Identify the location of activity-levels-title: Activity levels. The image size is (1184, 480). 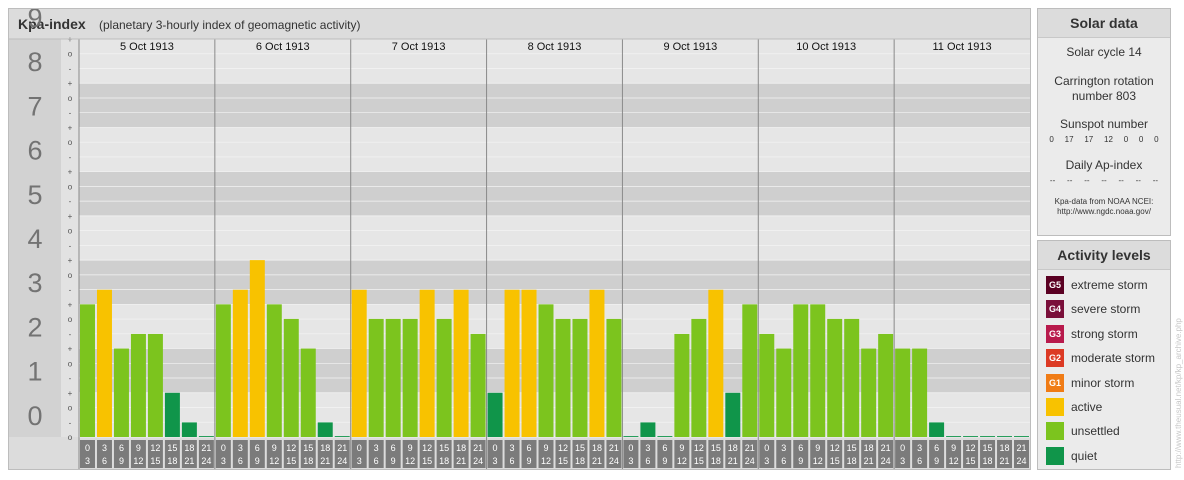
(1104, 255).